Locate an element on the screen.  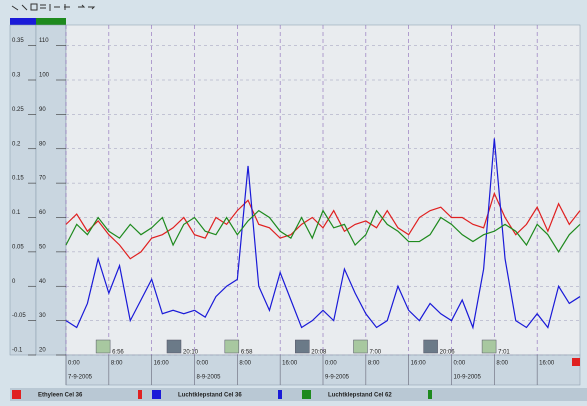
y-tick-label: 0.15 is located at coordinates (18, 179).